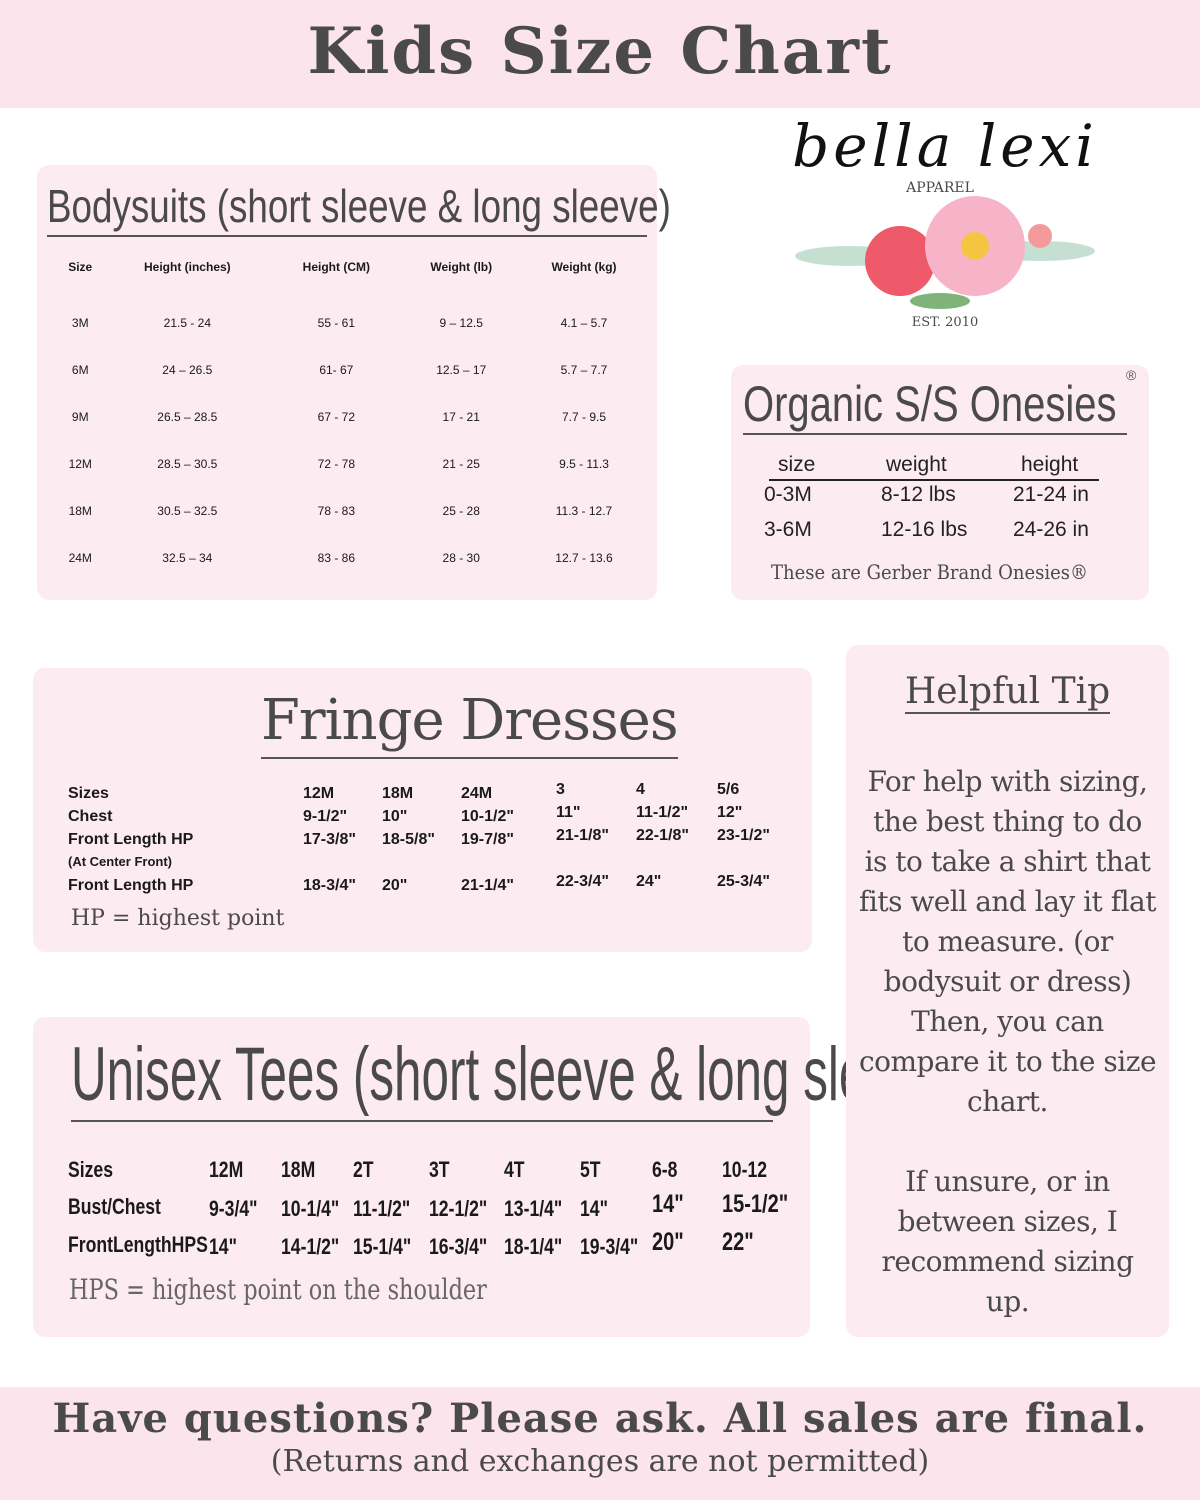 This screenshot has height=1500, width=1200. Describe the element at coordinates (640, 789) in the screenshot. I see `table-cell: 4` at that location.